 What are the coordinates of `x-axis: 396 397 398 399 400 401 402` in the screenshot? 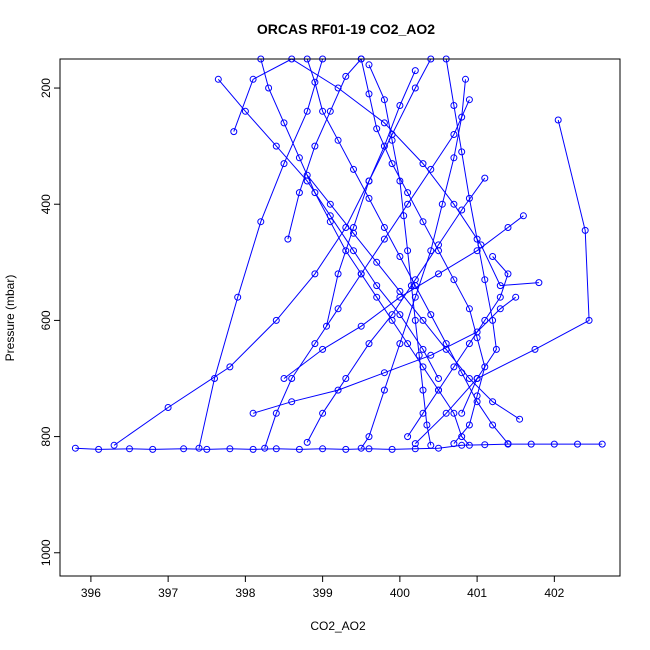 It's located at (323, 588).